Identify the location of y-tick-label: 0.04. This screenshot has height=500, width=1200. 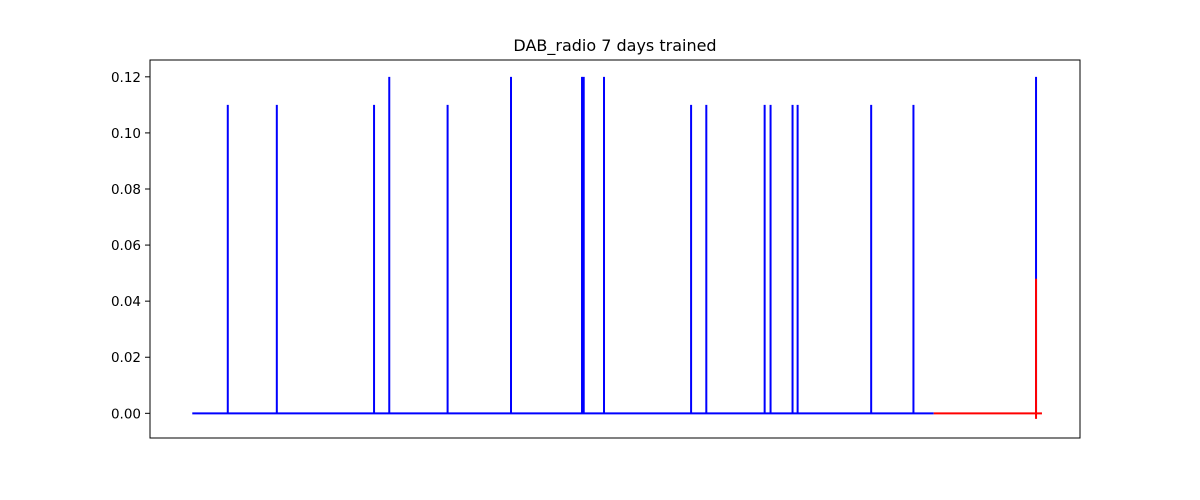
(126, 302).